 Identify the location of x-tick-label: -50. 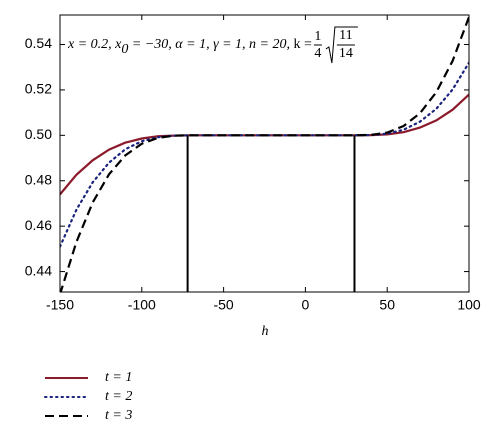
(223, 305).